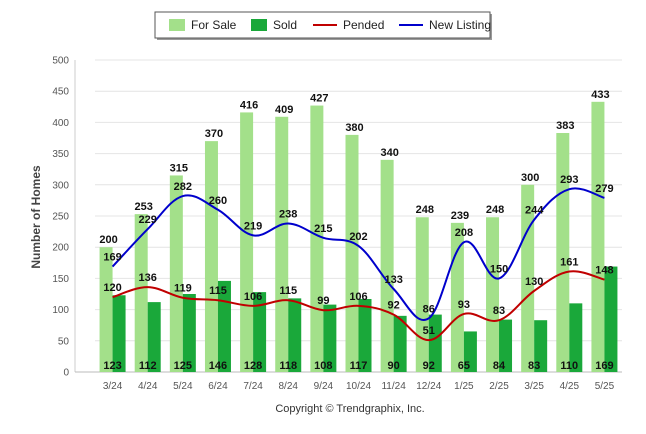  Describe the element at coordinates (285, 25) in the screenshot. I see `legend-label-sold: Sold` at that location.